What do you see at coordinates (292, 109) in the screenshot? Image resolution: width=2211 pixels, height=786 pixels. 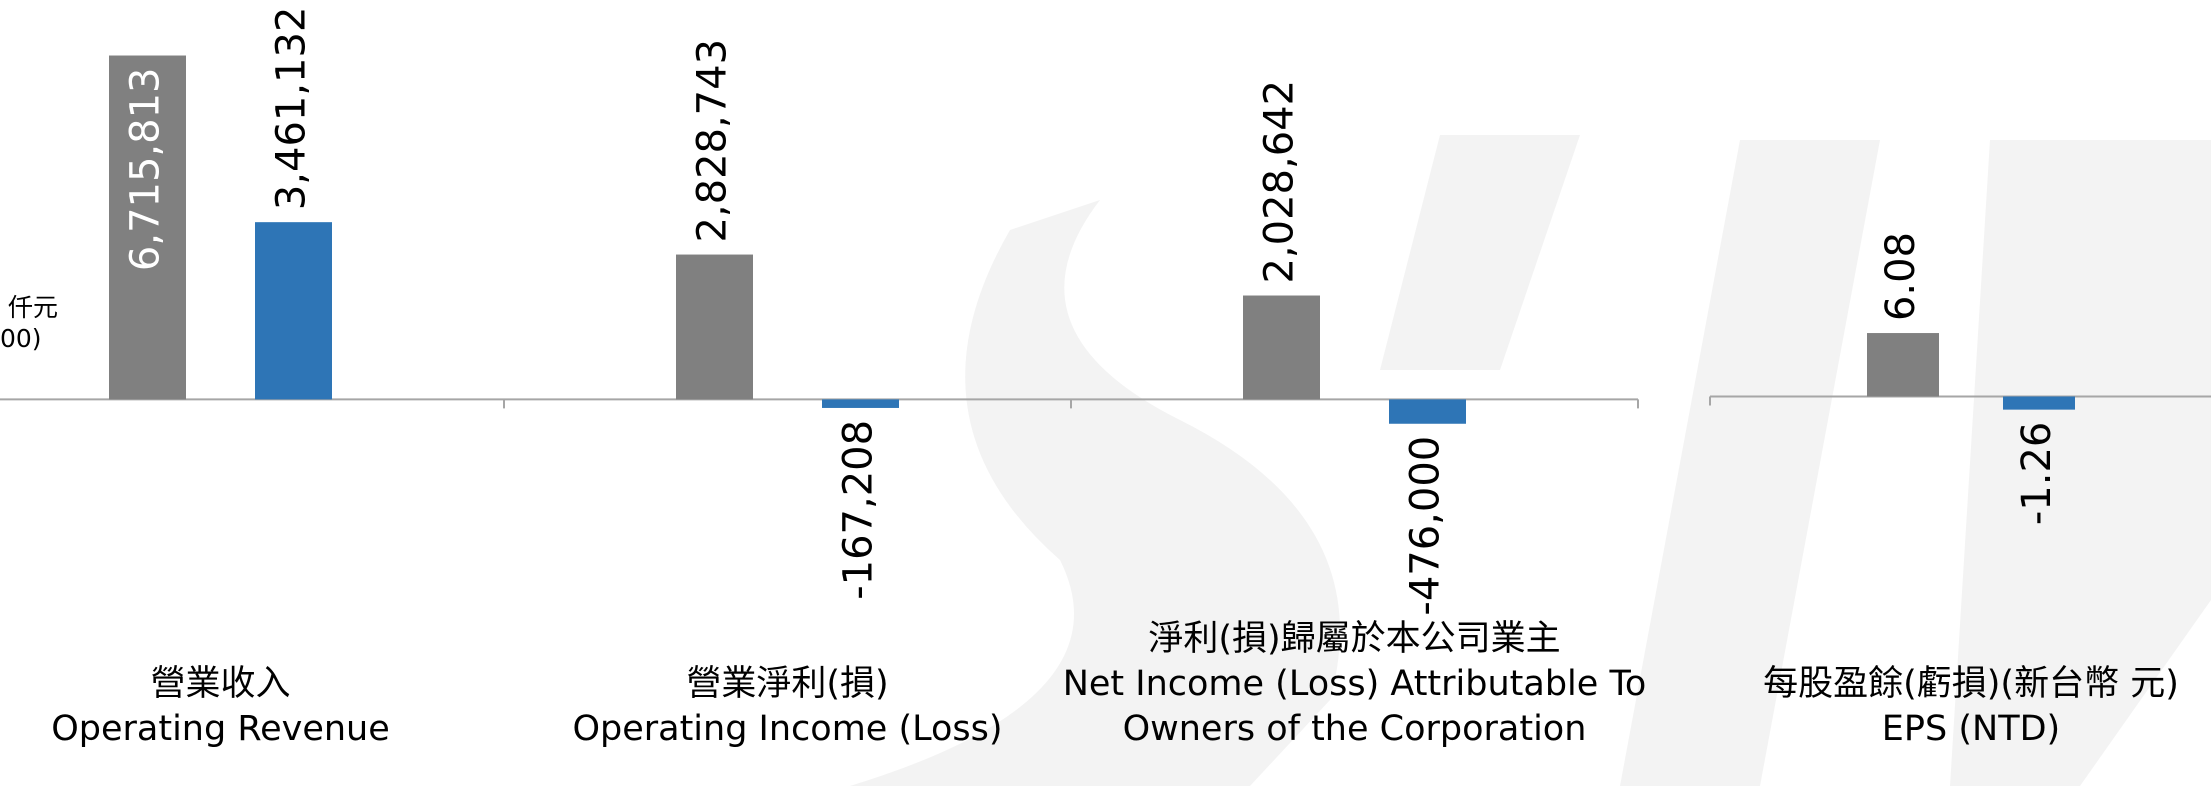 I see `value-label: 3,461,132` at bounding box center [292, 109].